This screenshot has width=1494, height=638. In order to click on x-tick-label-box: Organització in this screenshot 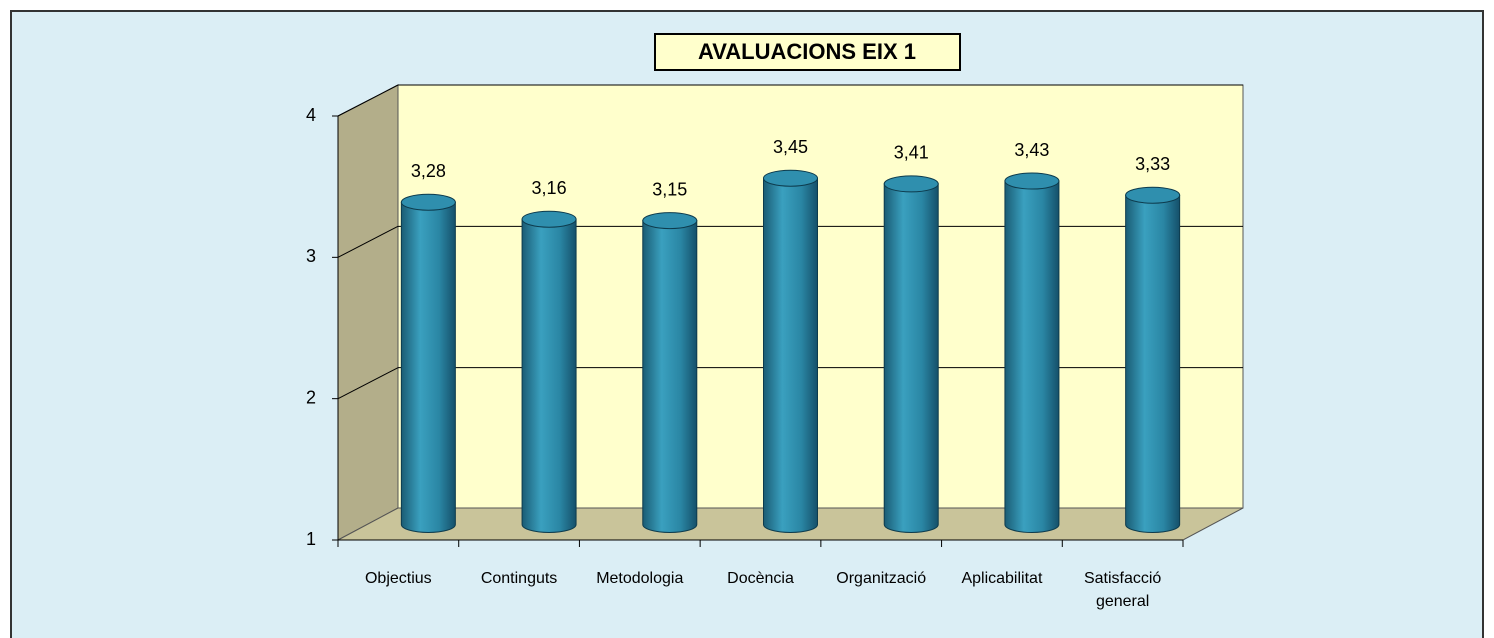, I will do `click(881, 578)`.